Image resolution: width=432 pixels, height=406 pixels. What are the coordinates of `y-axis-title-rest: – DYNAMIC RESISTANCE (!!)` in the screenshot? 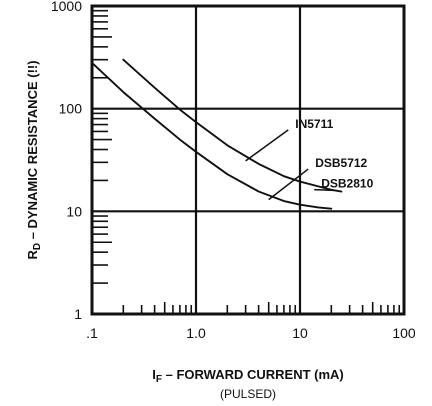 It's located at (32, 151).